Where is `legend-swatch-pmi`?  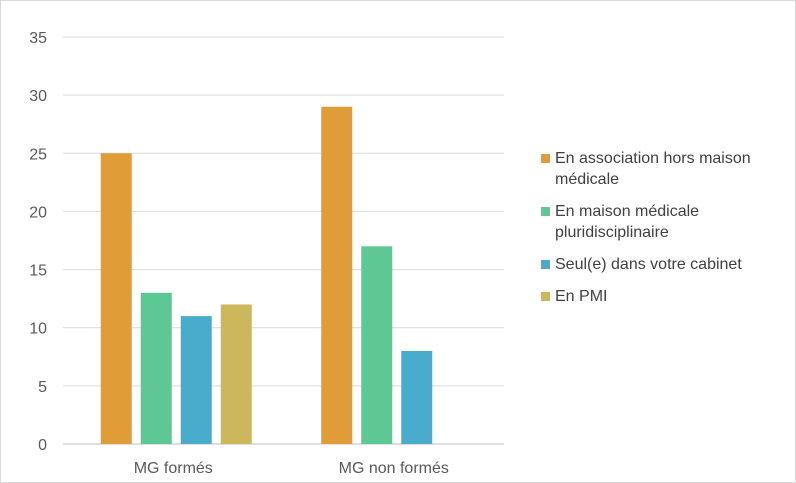
legend-swatch-pmi is located at coordinates (545, 296).